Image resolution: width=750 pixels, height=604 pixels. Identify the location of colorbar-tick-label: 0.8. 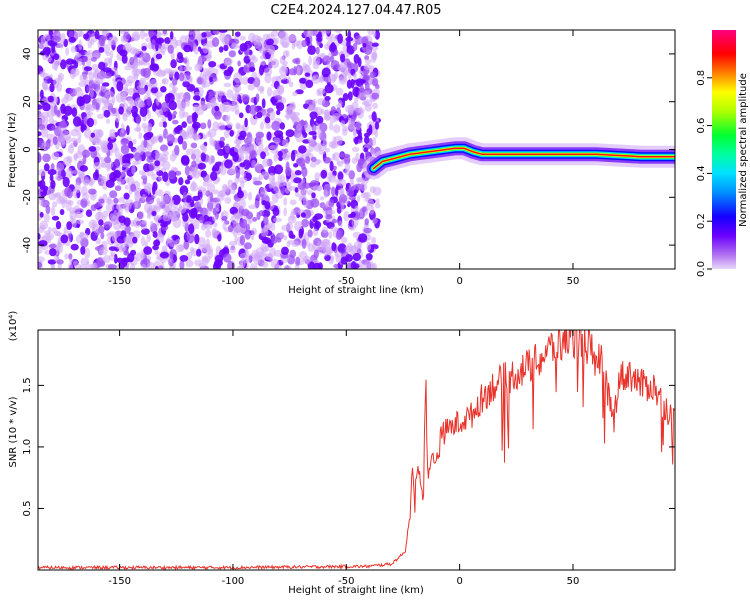
(701, 78).